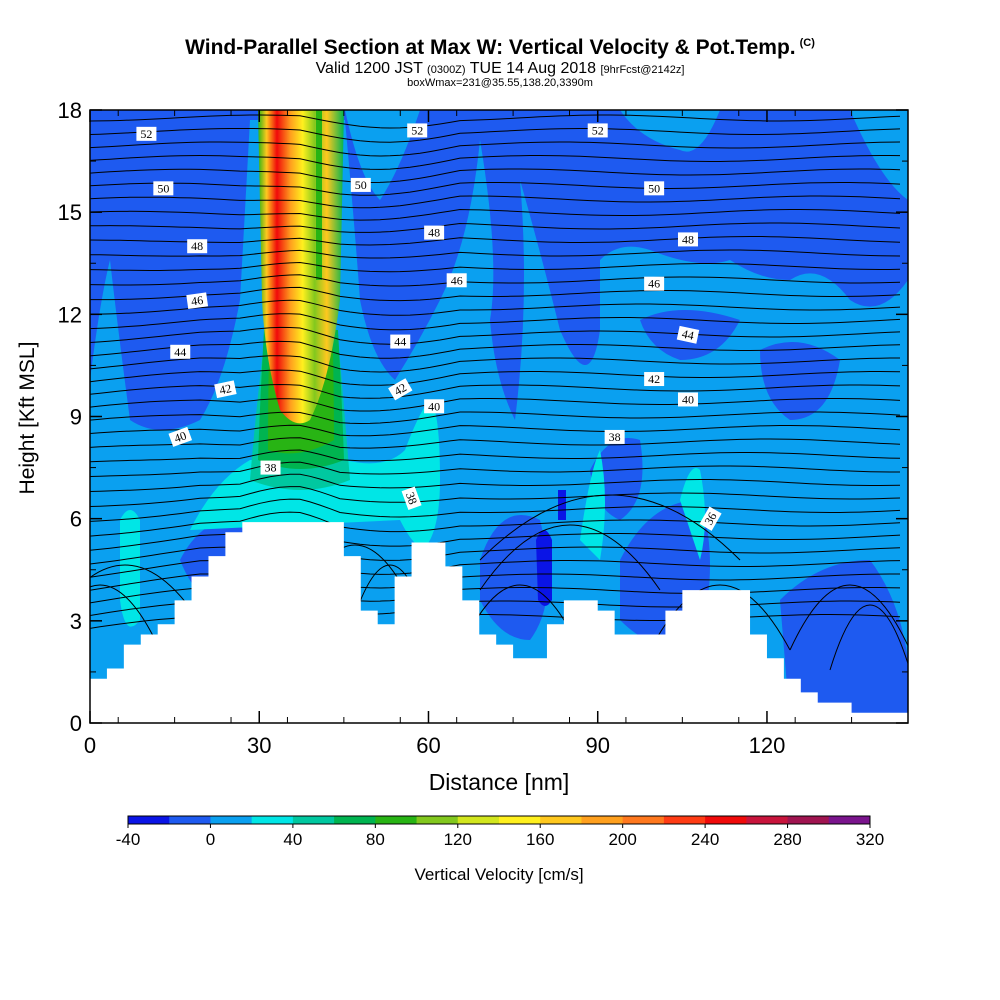 Image resolution: width=1000 pixels, height=1000 pixels. Describe the element at coordinates (27, 418) in the screenshot. I see `y-axis-label: Height [Kft MSL]` at that location.